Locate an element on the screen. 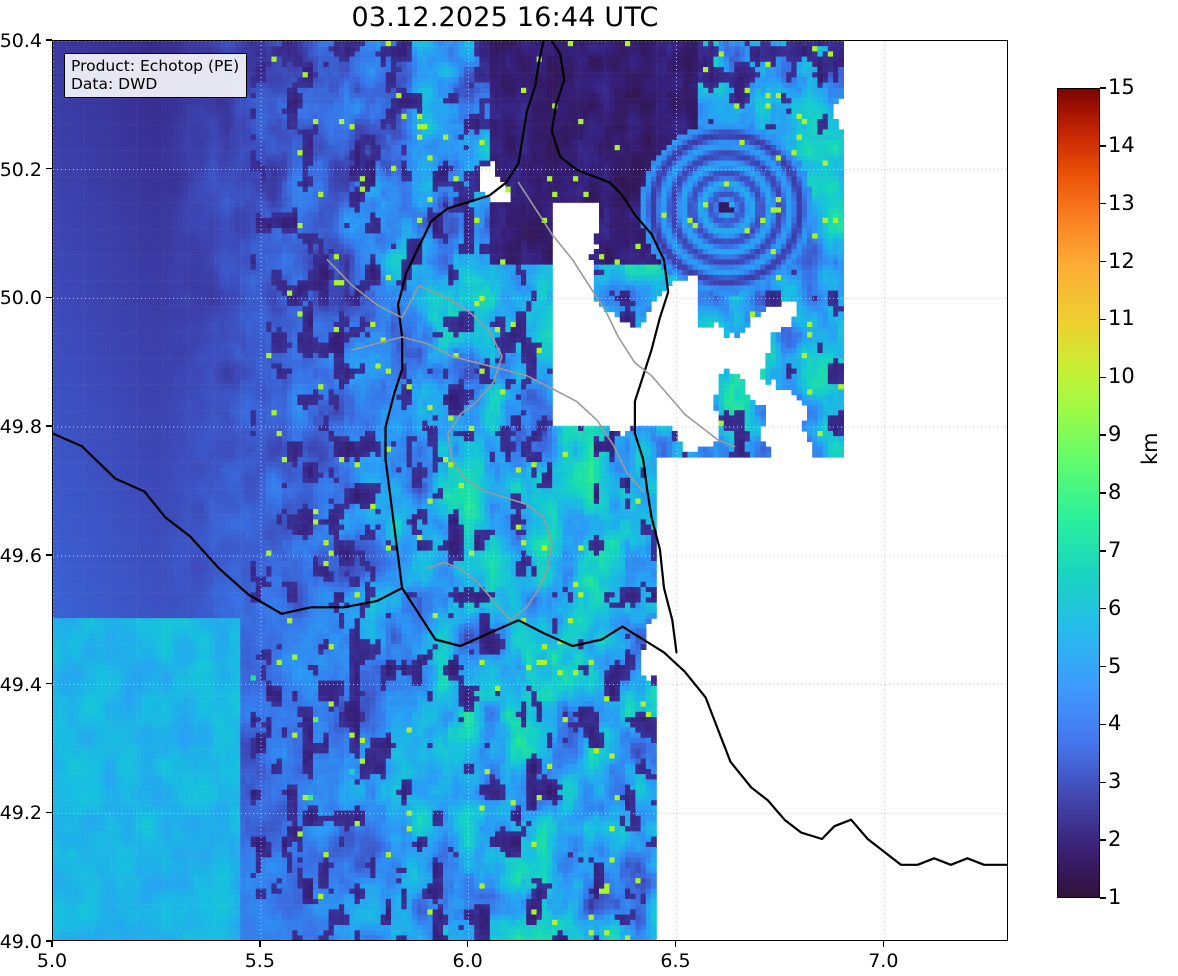 This screenshot has height=976, width=1178. y-axis-label: 49.8 is located at coordinates (21, 427).